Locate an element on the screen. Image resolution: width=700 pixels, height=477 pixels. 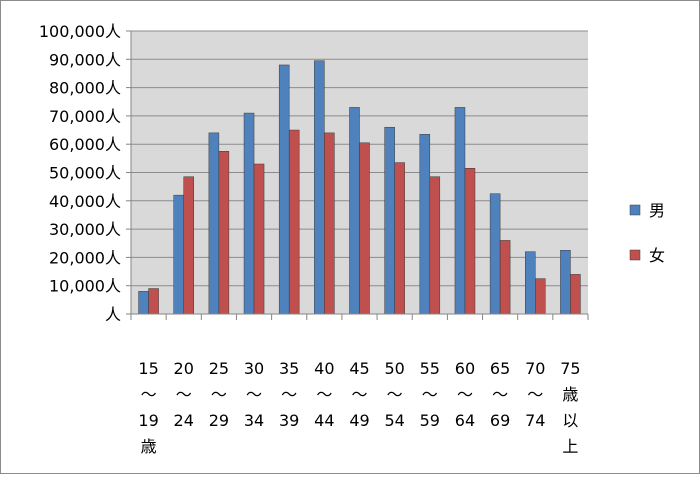
y-tick-label: 20,000人 is located at coordinates (85, 257).